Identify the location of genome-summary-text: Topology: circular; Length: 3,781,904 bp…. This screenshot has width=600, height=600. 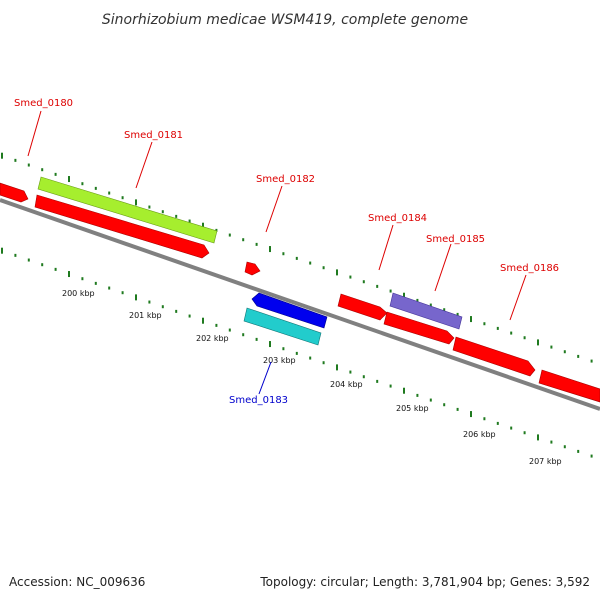
(424, 582).